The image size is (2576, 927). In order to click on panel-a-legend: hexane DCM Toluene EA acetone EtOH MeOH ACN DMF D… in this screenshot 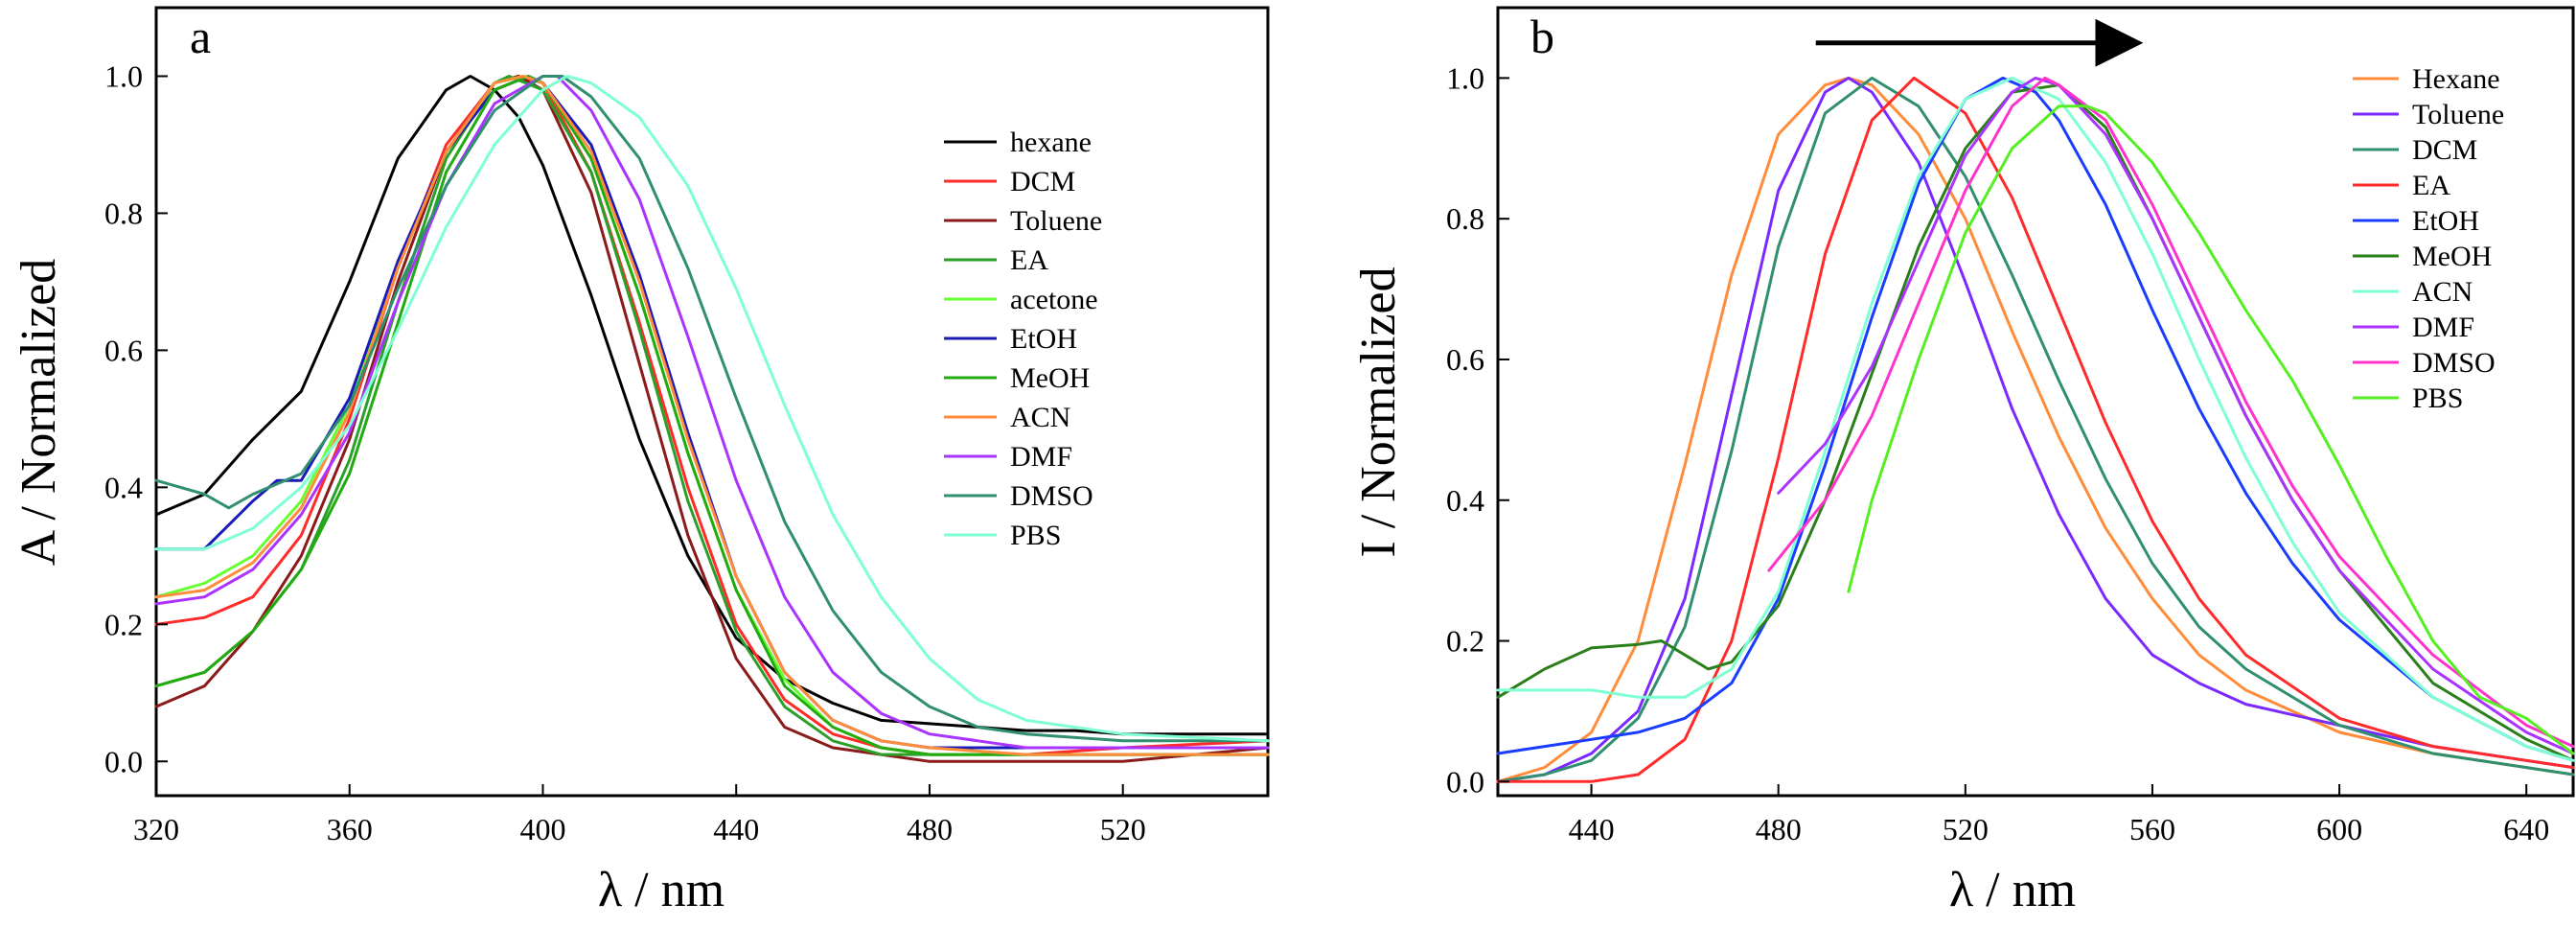, I will do `click(1023, 339)`.